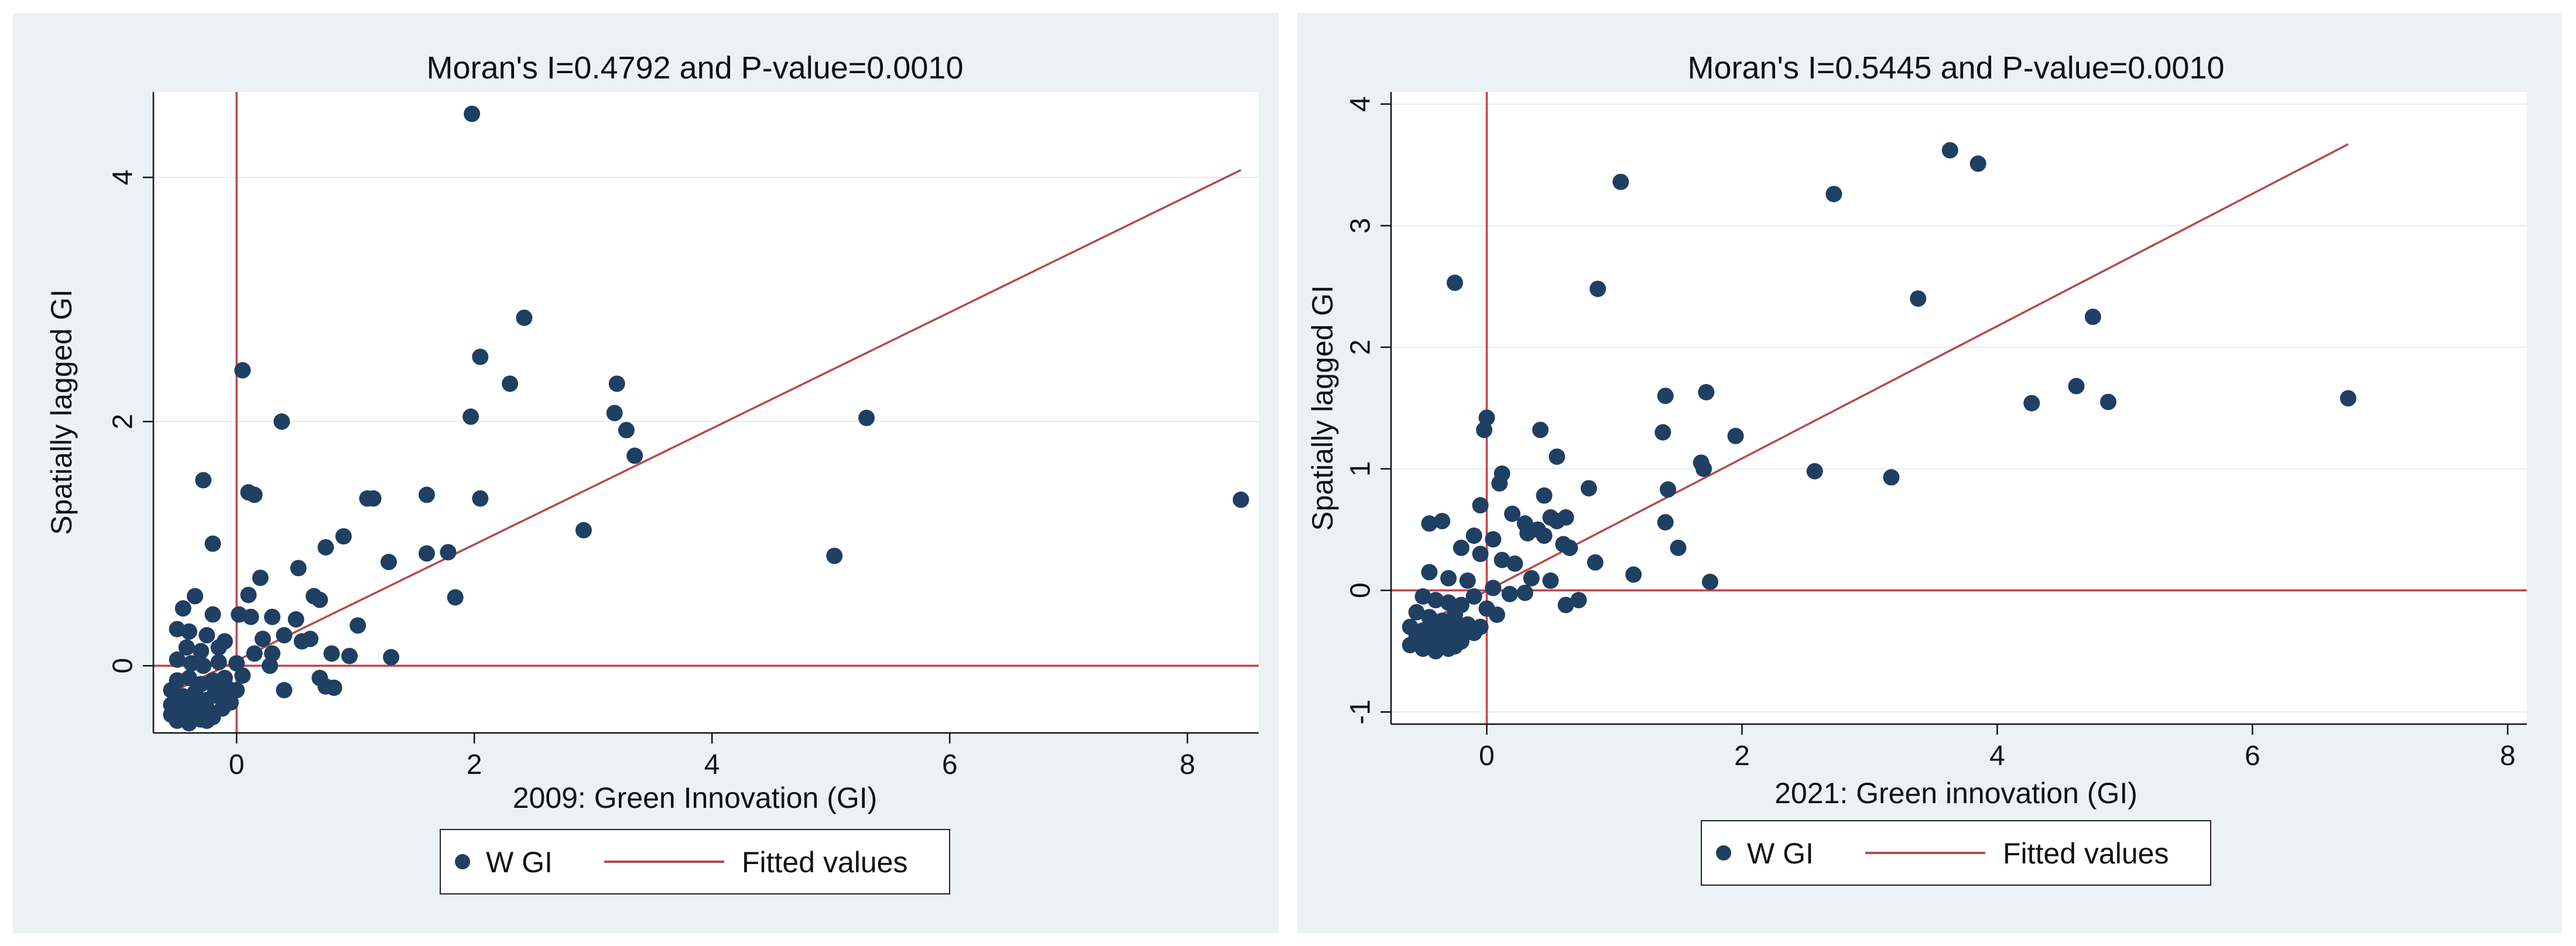 Image resolution: width=2576 pixels, height=946 pixels. What do you see at coordinates (696, 67) in the screenshot?
I see `chart-title: Moran's I=0.4792 and P-value=0.0010` at bounding box center [696, 67].